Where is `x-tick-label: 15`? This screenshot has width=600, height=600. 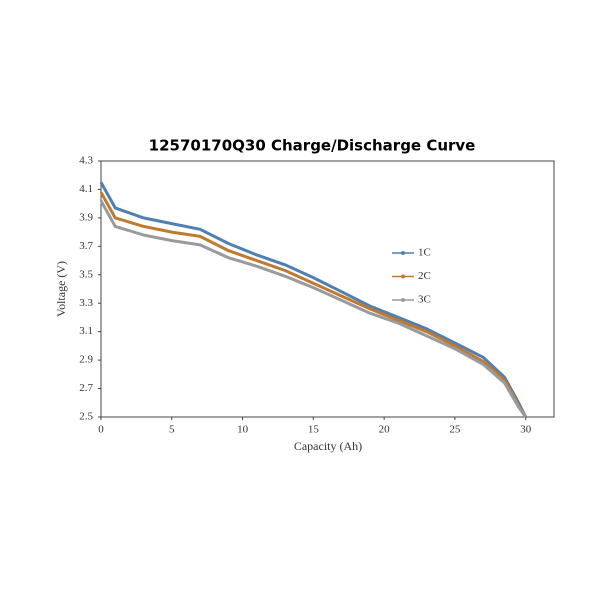 x-tick-label: 15 is located at coordinates (314, 430).